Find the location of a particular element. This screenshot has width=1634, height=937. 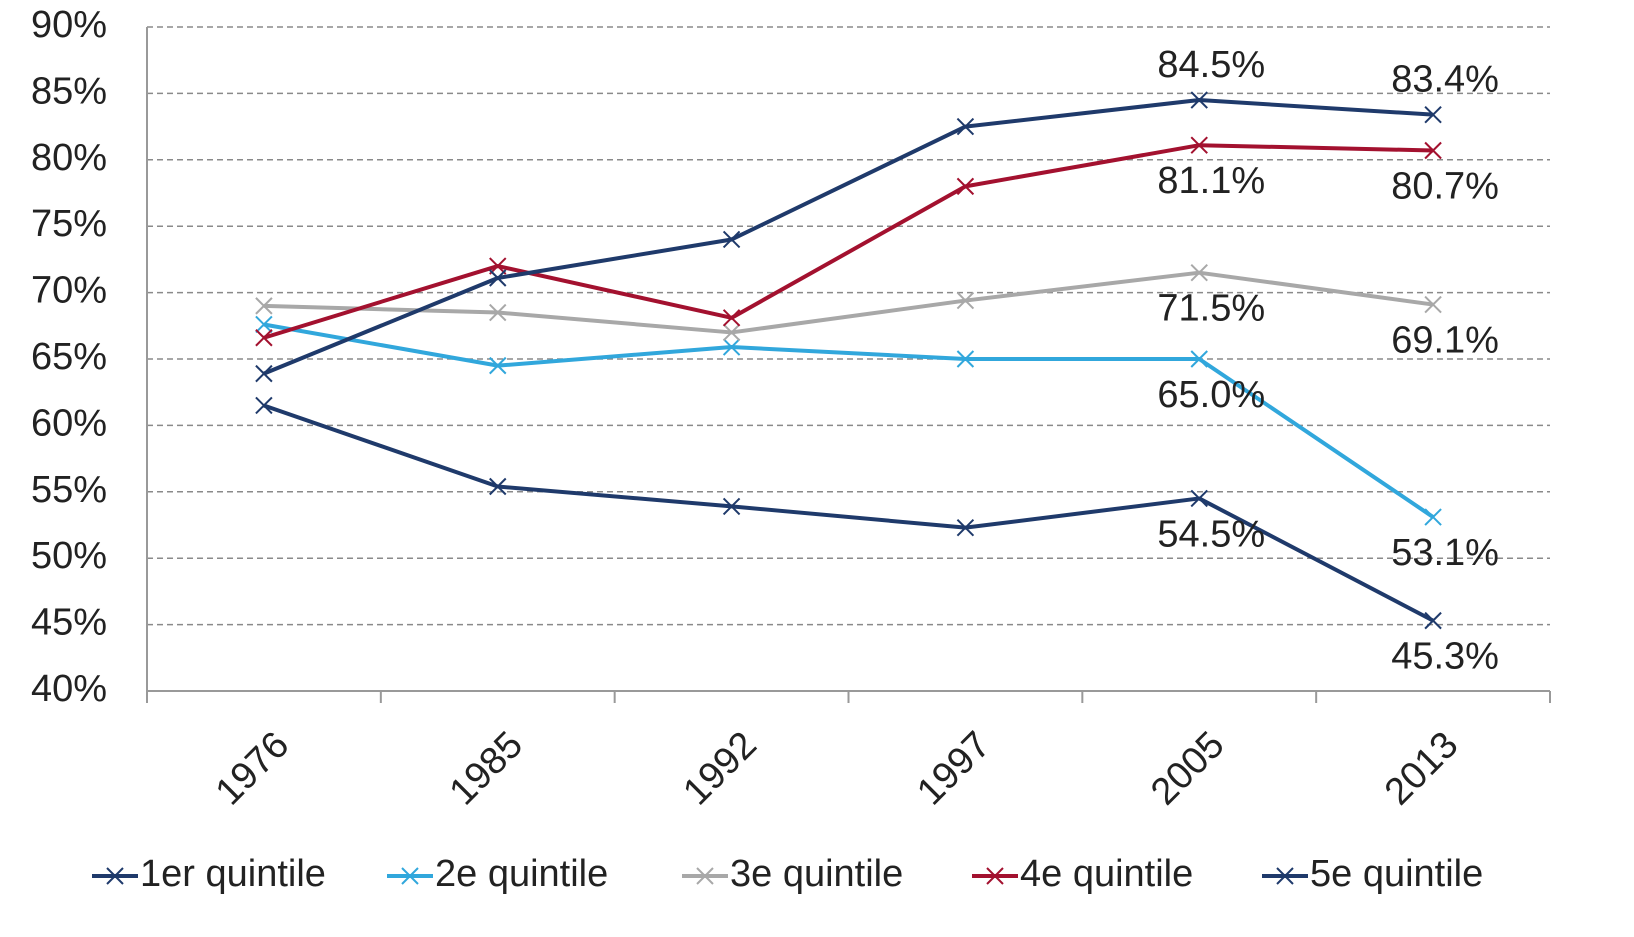

legend-item: 2e quintile is located at coordinates (497, 874).